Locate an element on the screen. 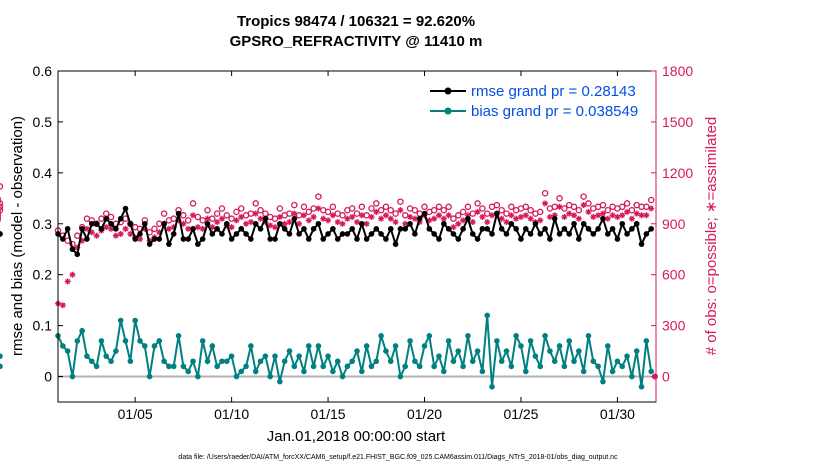 Image resolution: width=830 pixels, height=475 pixels. legend-label-rmse: rmse grand pr = 0.28143 is located at coordinates (553, 91).